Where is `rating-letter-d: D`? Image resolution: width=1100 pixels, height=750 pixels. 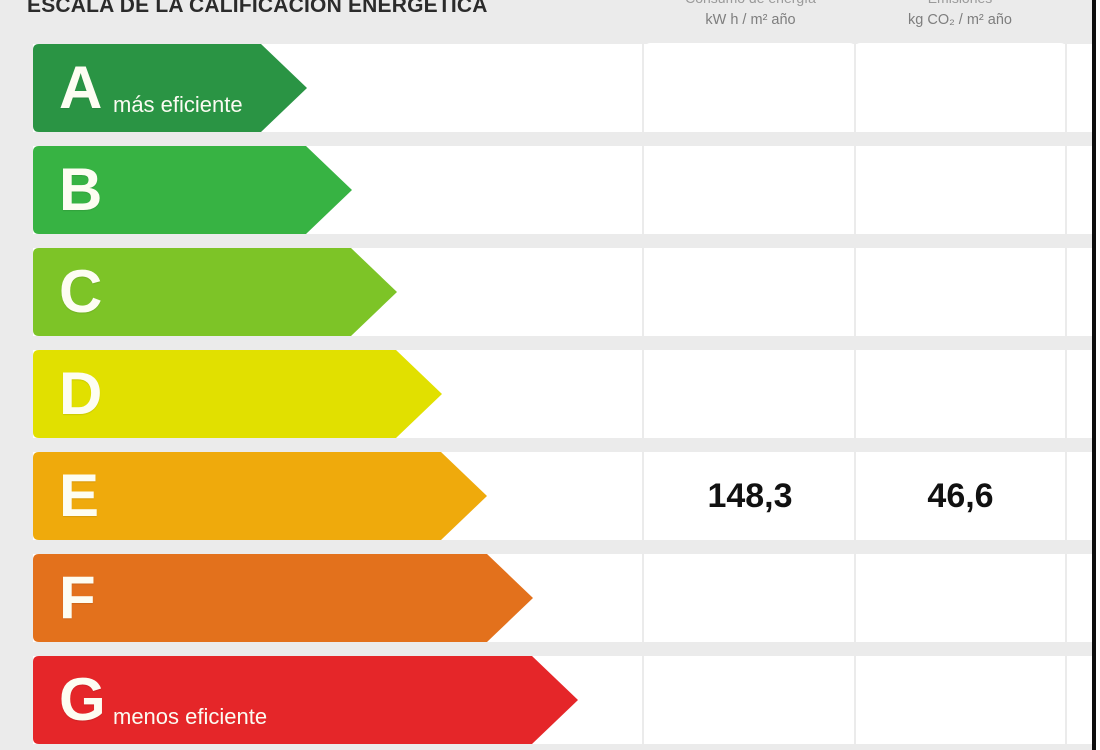
rating-letter-d: D is located at coordinates (81, 393).